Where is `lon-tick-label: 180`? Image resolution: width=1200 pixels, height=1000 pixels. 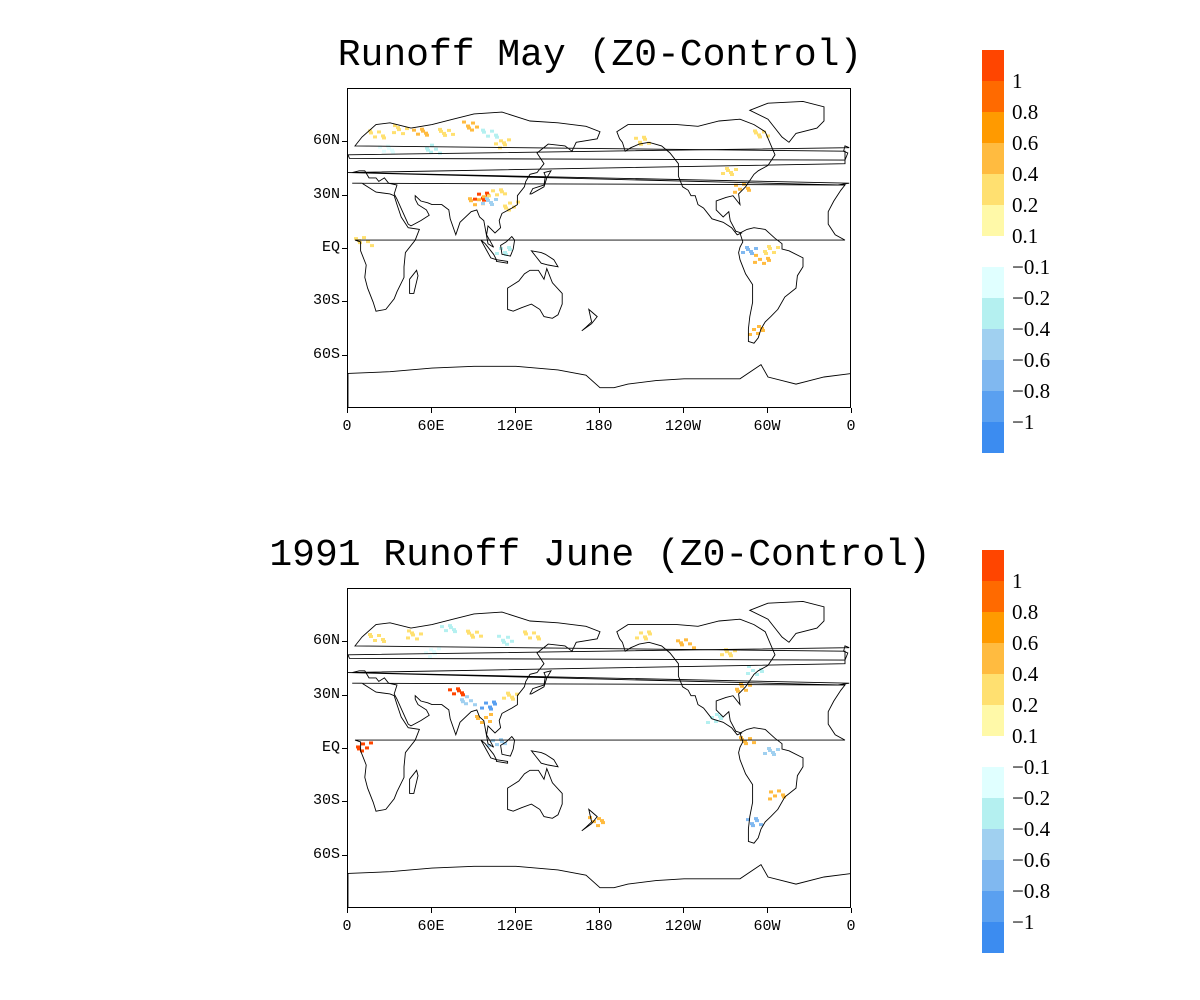 lon-tick-label: 180 is located at coordinates (599, 926).